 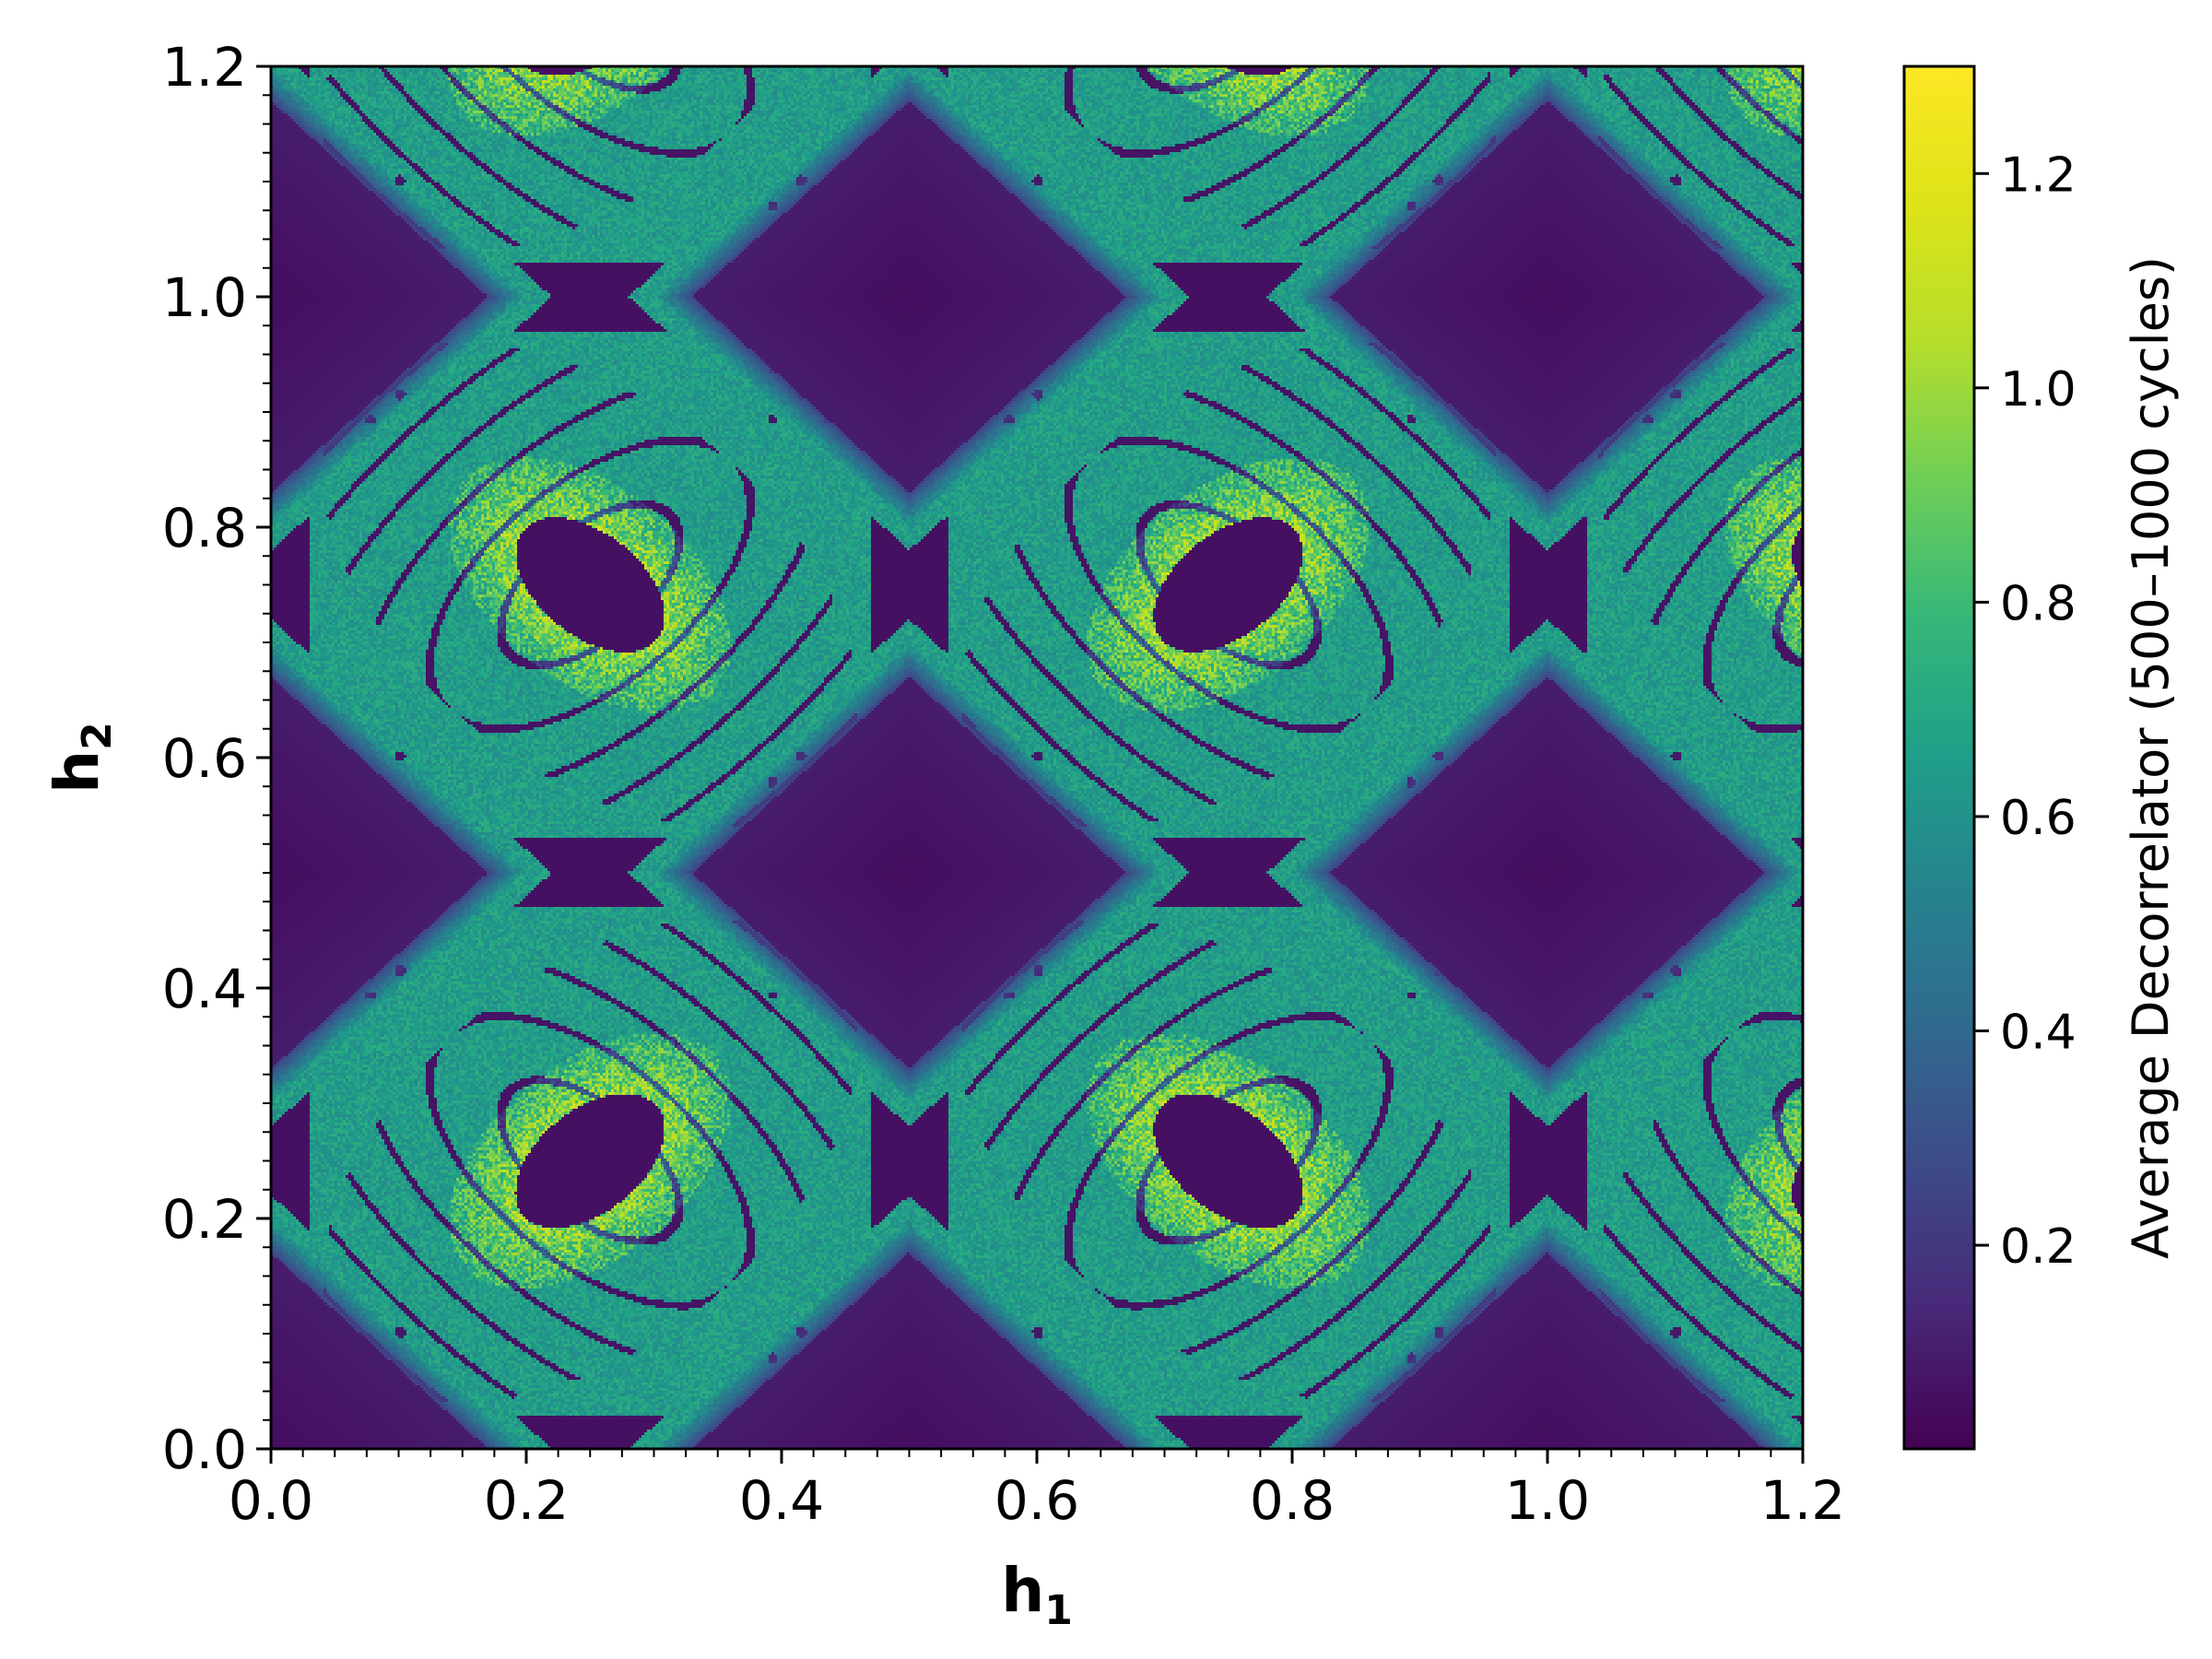 What do you see at coordinates (1037, 1594) in the screenshot?
I see `x-axis-label: h1` at bounding box center [1037, 1594].